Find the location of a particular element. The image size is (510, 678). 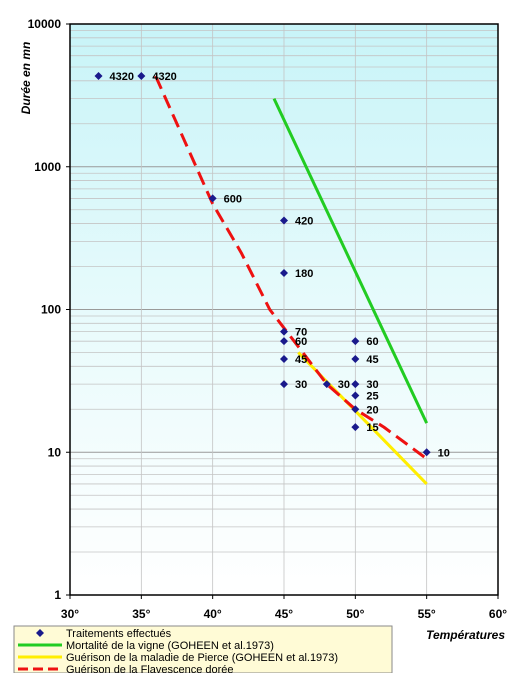

legend-item-traitements: Traitements effectués is located at coordinates (104, 634).